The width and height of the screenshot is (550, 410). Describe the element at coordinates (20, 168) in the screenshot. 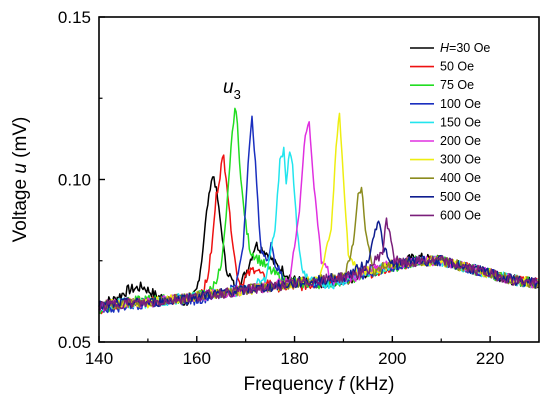

I see `y-axis-label-var: u` at that location.